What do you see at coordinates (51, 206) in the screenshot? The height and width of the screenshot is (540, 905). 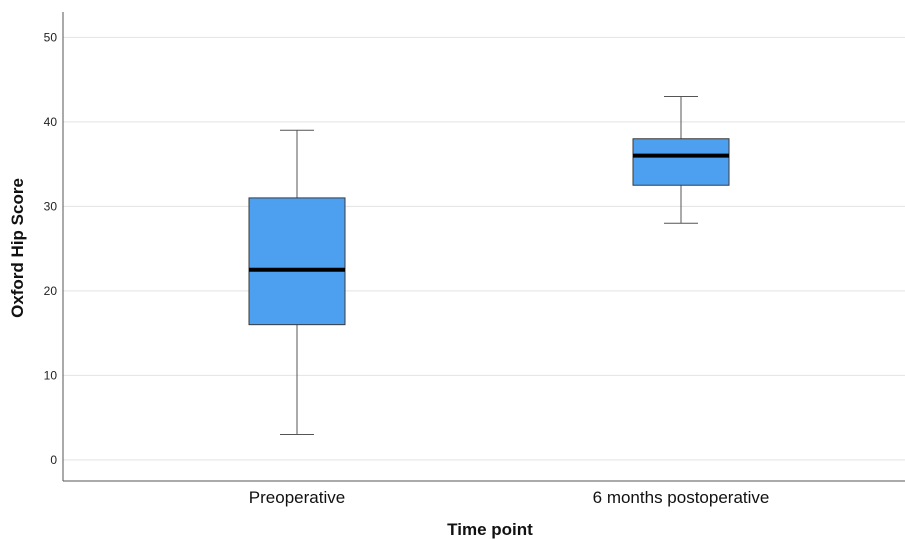 I see `y-tick-label-30: 30` at bounding box center [51, 206].